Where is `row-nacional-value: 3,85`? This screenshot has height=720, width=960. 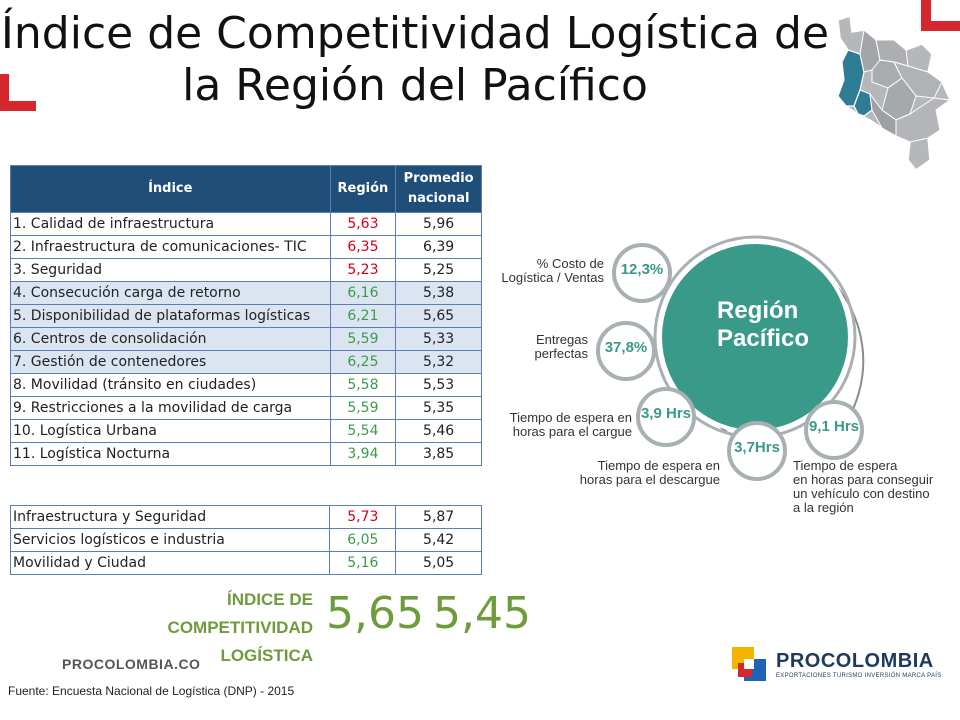 row-nacional-value: 3,85 is located at coordinates (438, 454).